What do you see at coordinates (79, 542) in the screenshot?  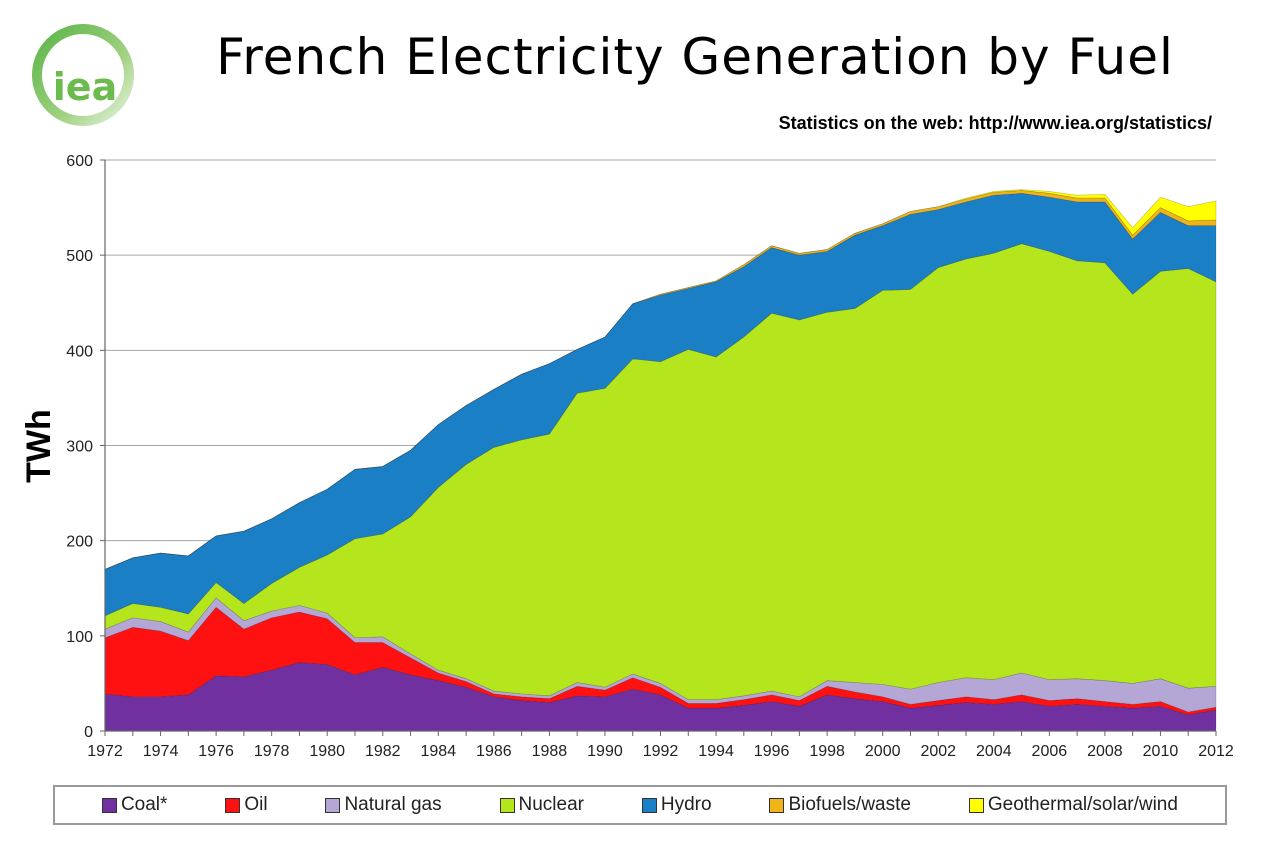 I see `y-tick-label: 200` at bounding box center [79, 542].